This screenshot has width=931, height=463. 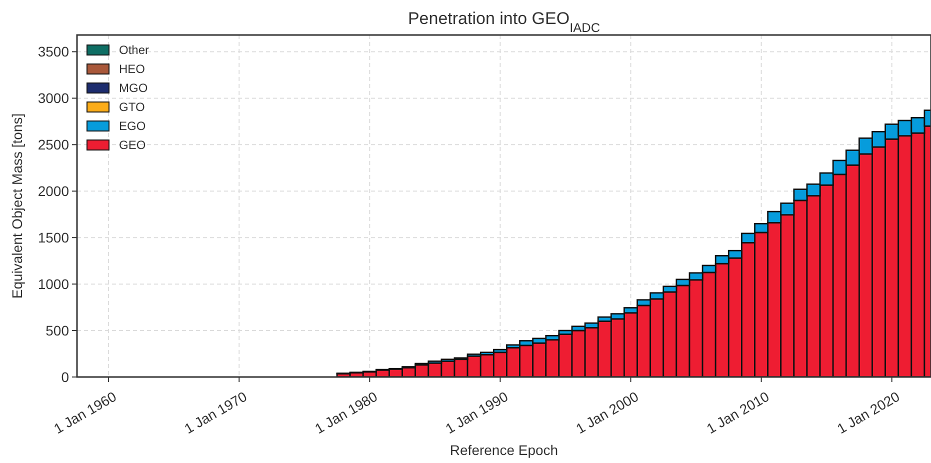 What do you see at coordinates (17, 206) in the screenshot?
I see `y-axis-title: Equivalent Object Mass [tons]` at bounding box center [17, 206].